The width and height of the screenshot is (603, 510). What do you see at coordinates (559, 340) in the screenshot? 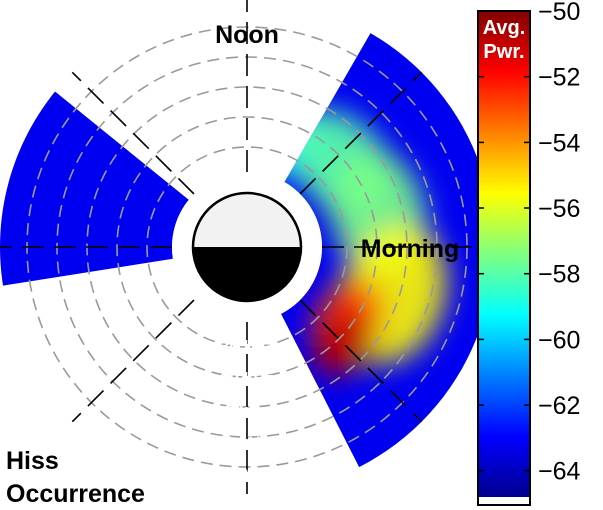
I see `colorbar-tick-label: −60` at bounding box center [559, 340].